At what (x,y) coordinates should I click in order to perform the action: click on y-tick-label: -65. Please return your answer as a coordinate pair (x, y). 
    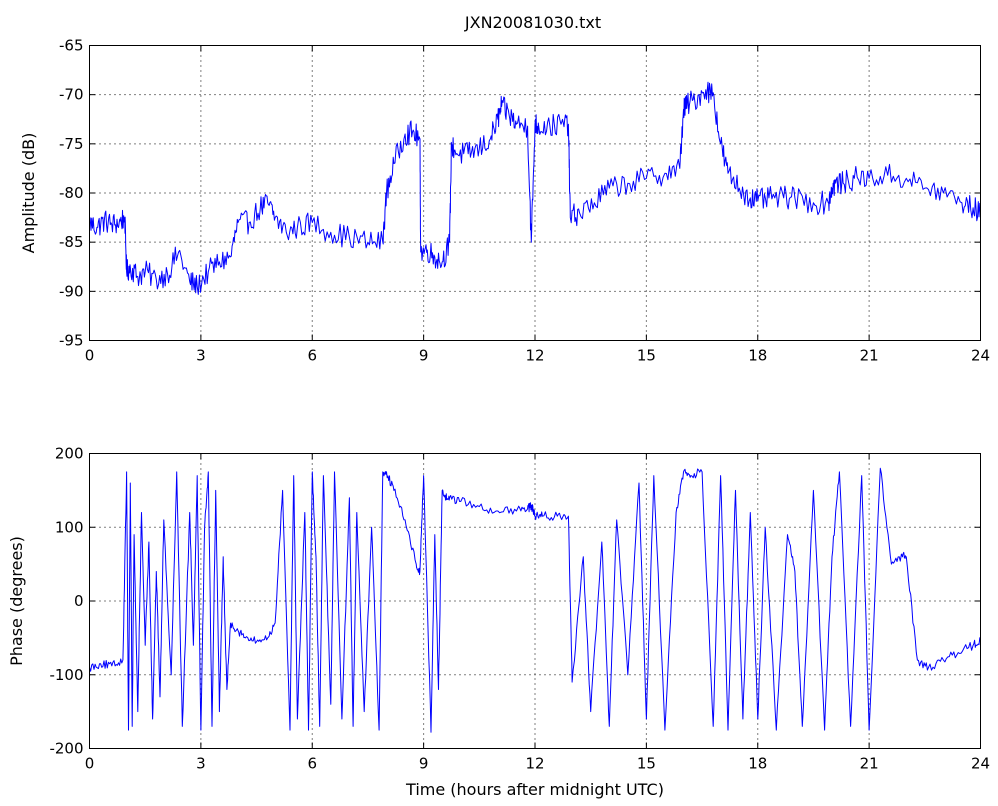
    Looking at the image, I should click on (71, 46).